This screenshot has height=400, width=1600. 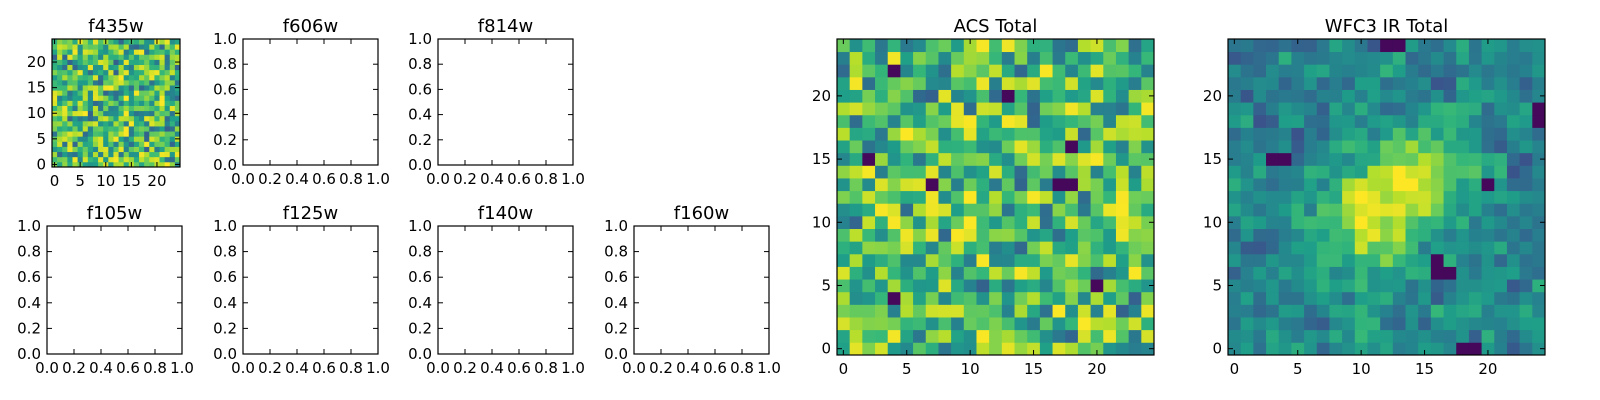 I want to click on y-tick-label: 1.0, so click(x=616, y=226).